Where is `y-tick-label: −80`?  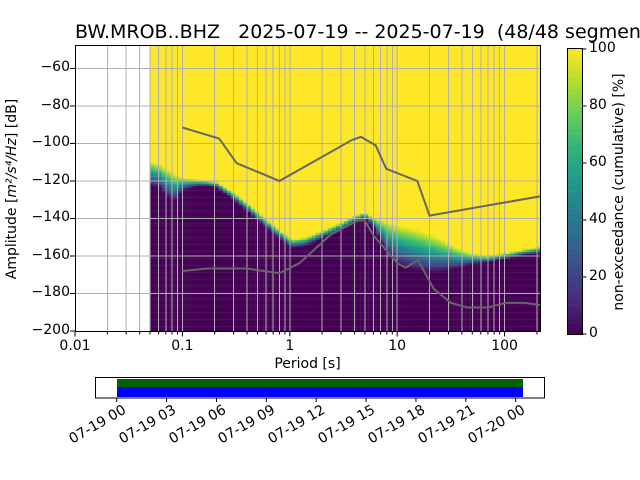 y-tick-label: −80 is located at coordinates (55, 104).